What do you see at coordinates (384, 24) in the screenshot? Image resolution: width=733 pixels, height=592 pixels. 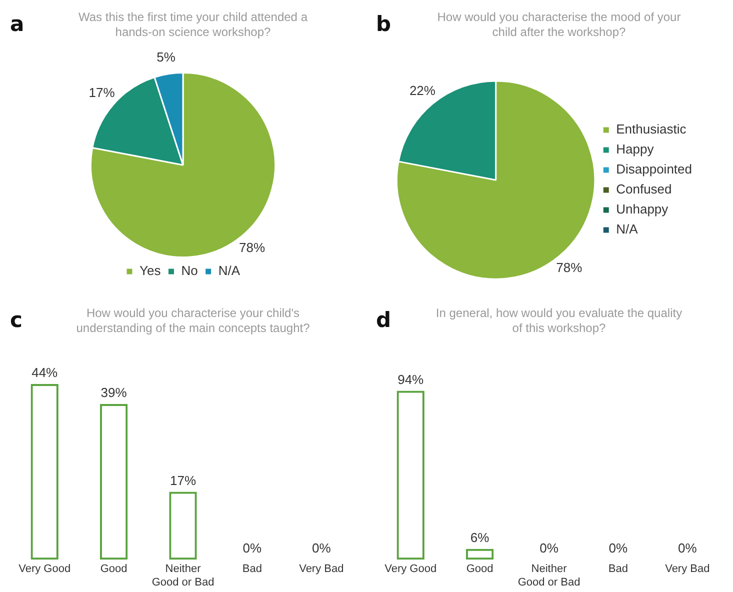 I see `text: b` at bounding box center [384, 24].